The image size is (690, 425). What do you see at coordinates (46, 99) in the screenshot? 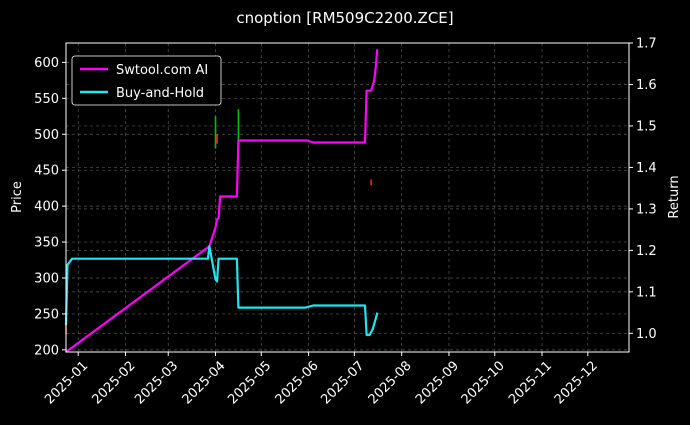
I see `y-tick-label: 550` at bounding box center [46, 99].